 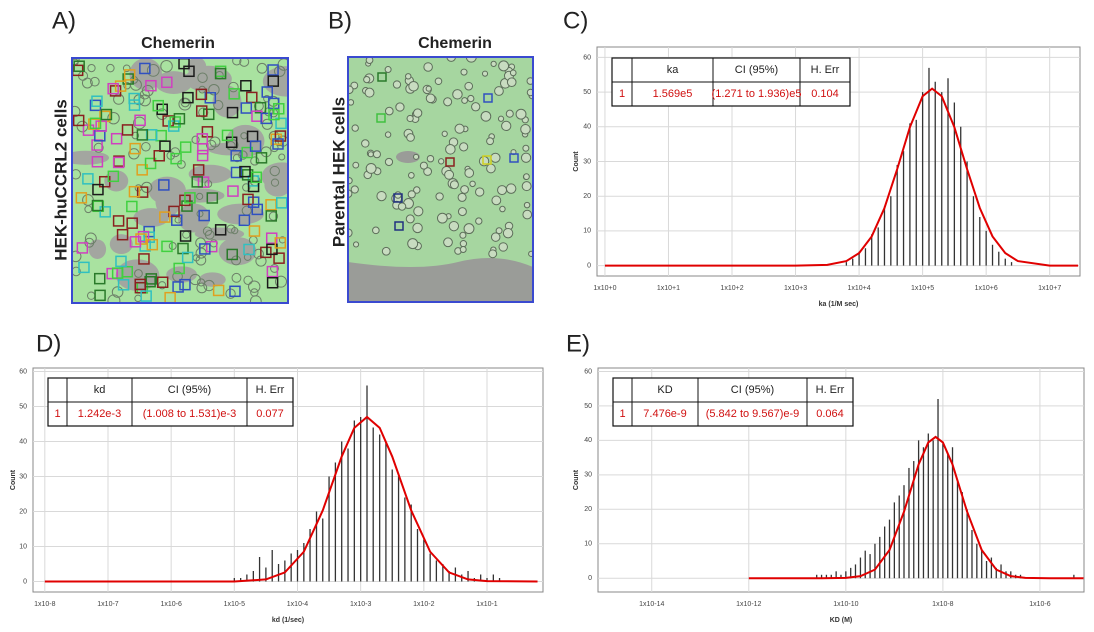 I want to click on table-cell: (1.008 to 1.531)e-3, so click(x=190, y=414).